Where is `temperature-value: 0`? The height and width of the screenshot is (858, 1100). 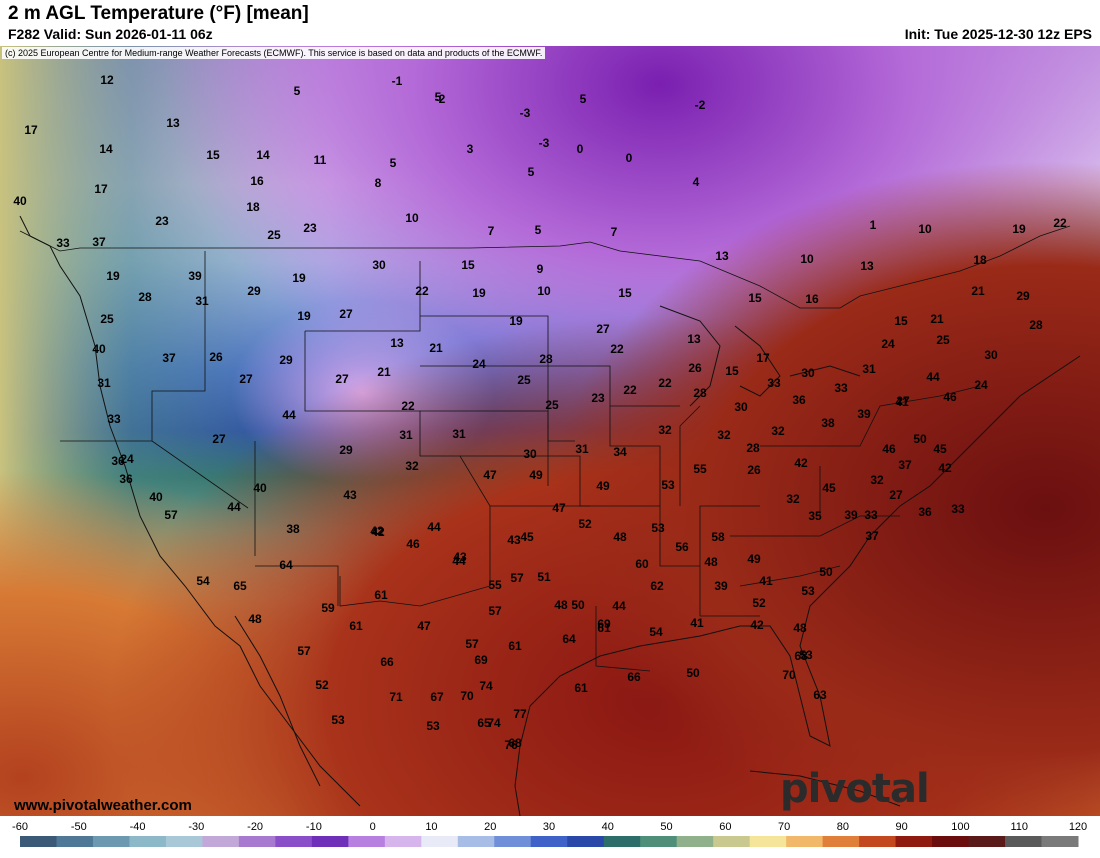
temperature-value: 0 is located at coordinates (629, 158).